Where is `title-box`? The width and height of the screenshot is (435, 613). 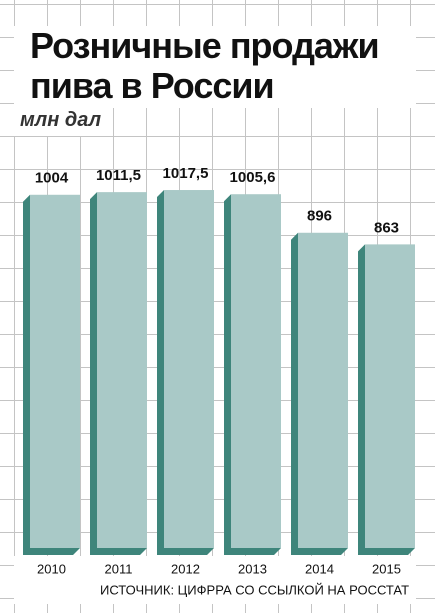
title-box is located at coordinates (215, 67).